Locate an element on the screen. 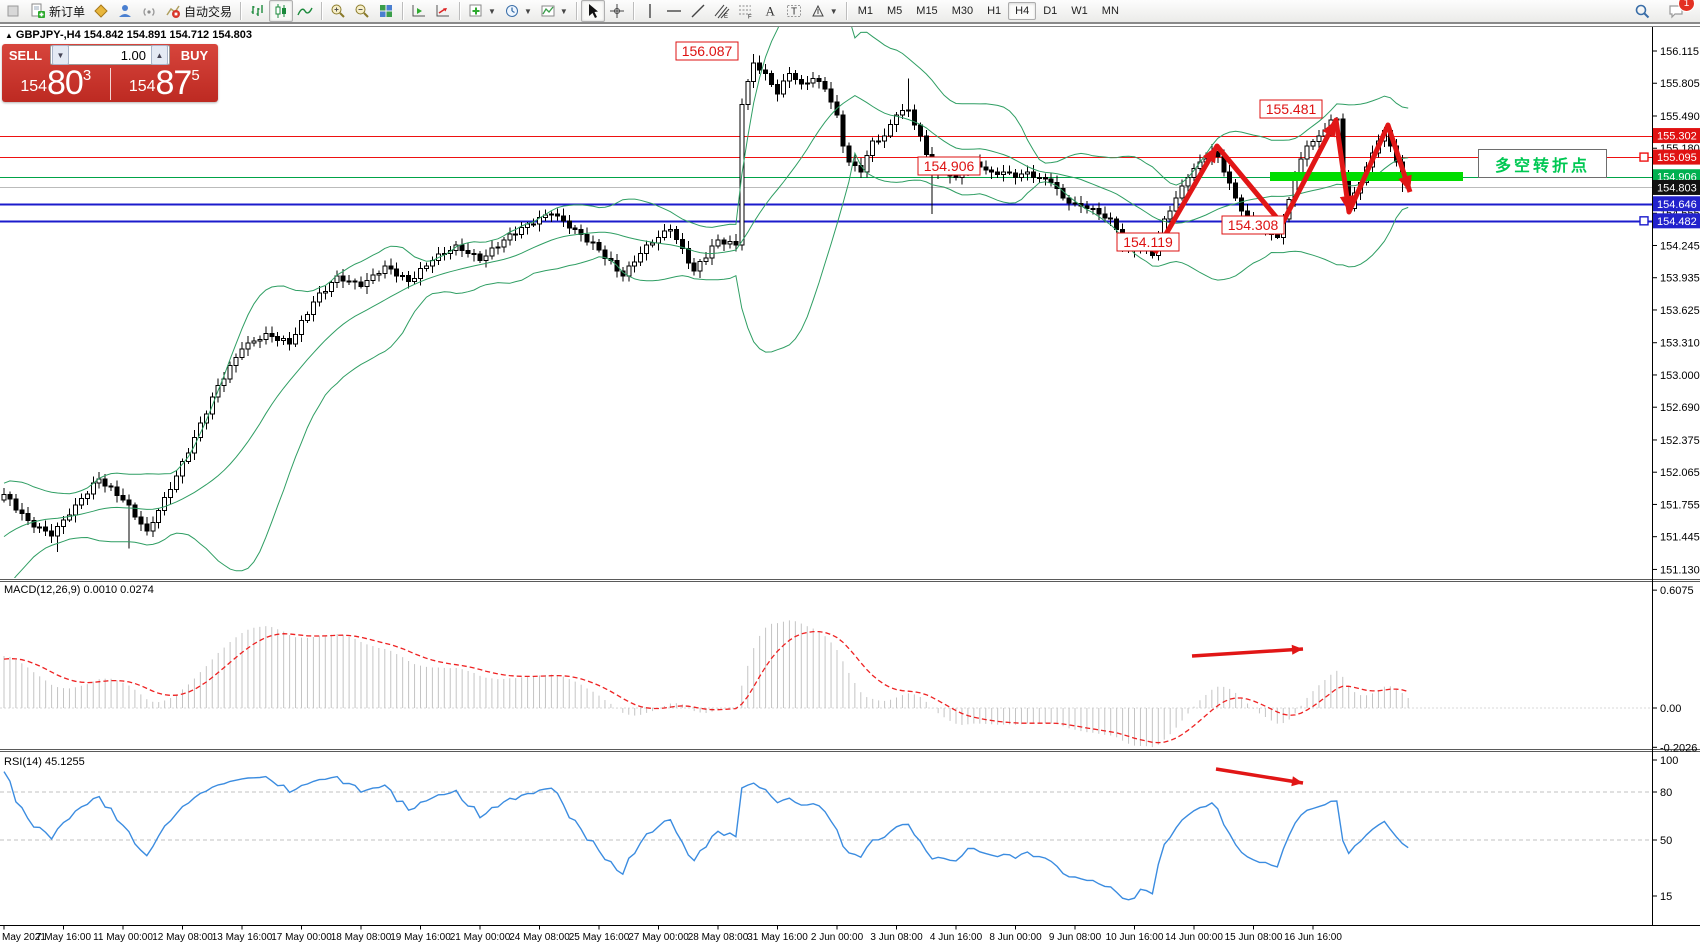 This screenshot has width=1700, height=946. price-tick-label: 153.625 is located at coordinates (1680, 311).